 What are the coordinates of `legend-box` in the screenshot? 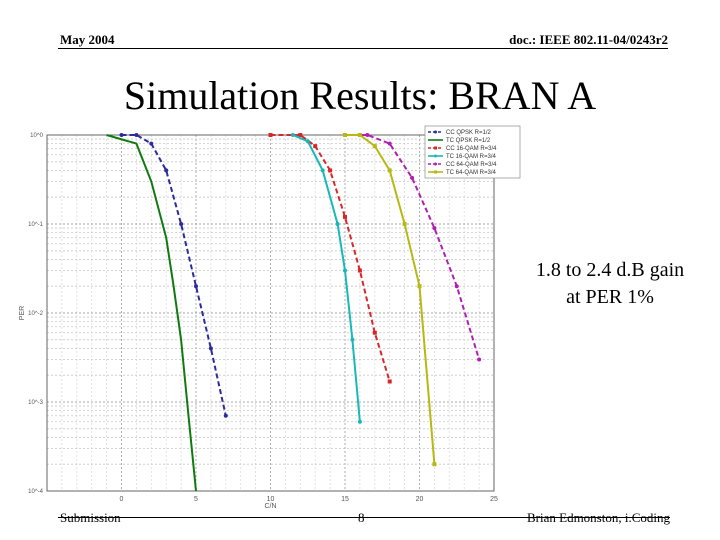 It's located at (472, 152).